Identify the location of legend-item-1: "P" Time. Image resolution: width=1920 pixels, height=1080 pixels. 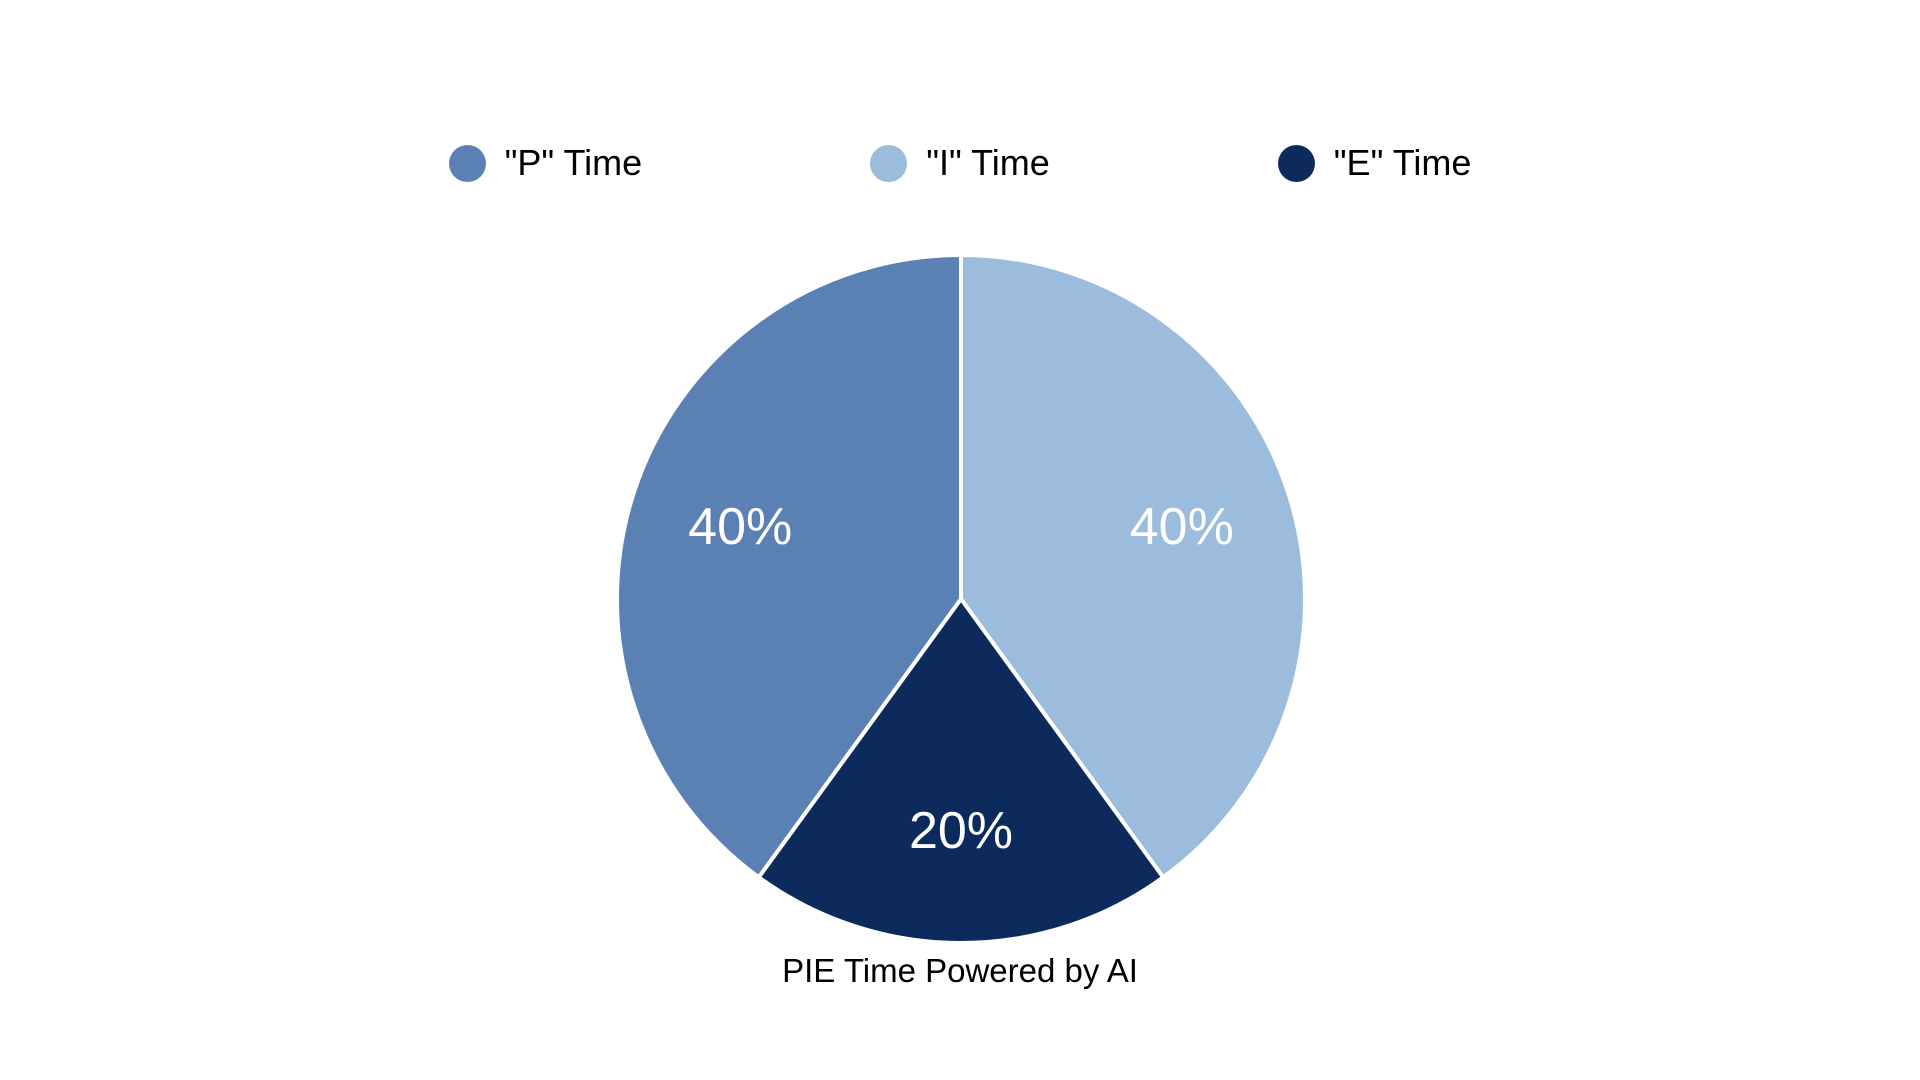
(545, 163).